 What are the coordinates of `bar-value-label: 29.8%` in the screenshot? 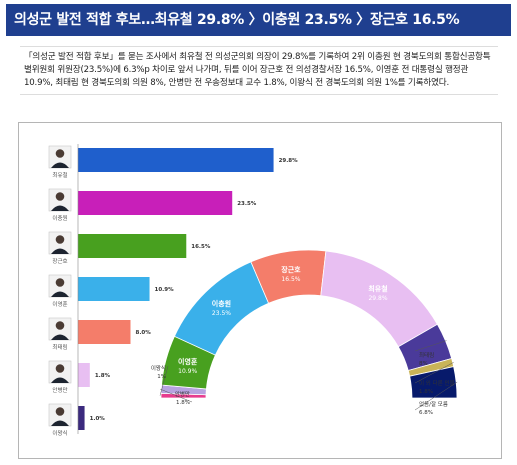 It's located at (289, 161).